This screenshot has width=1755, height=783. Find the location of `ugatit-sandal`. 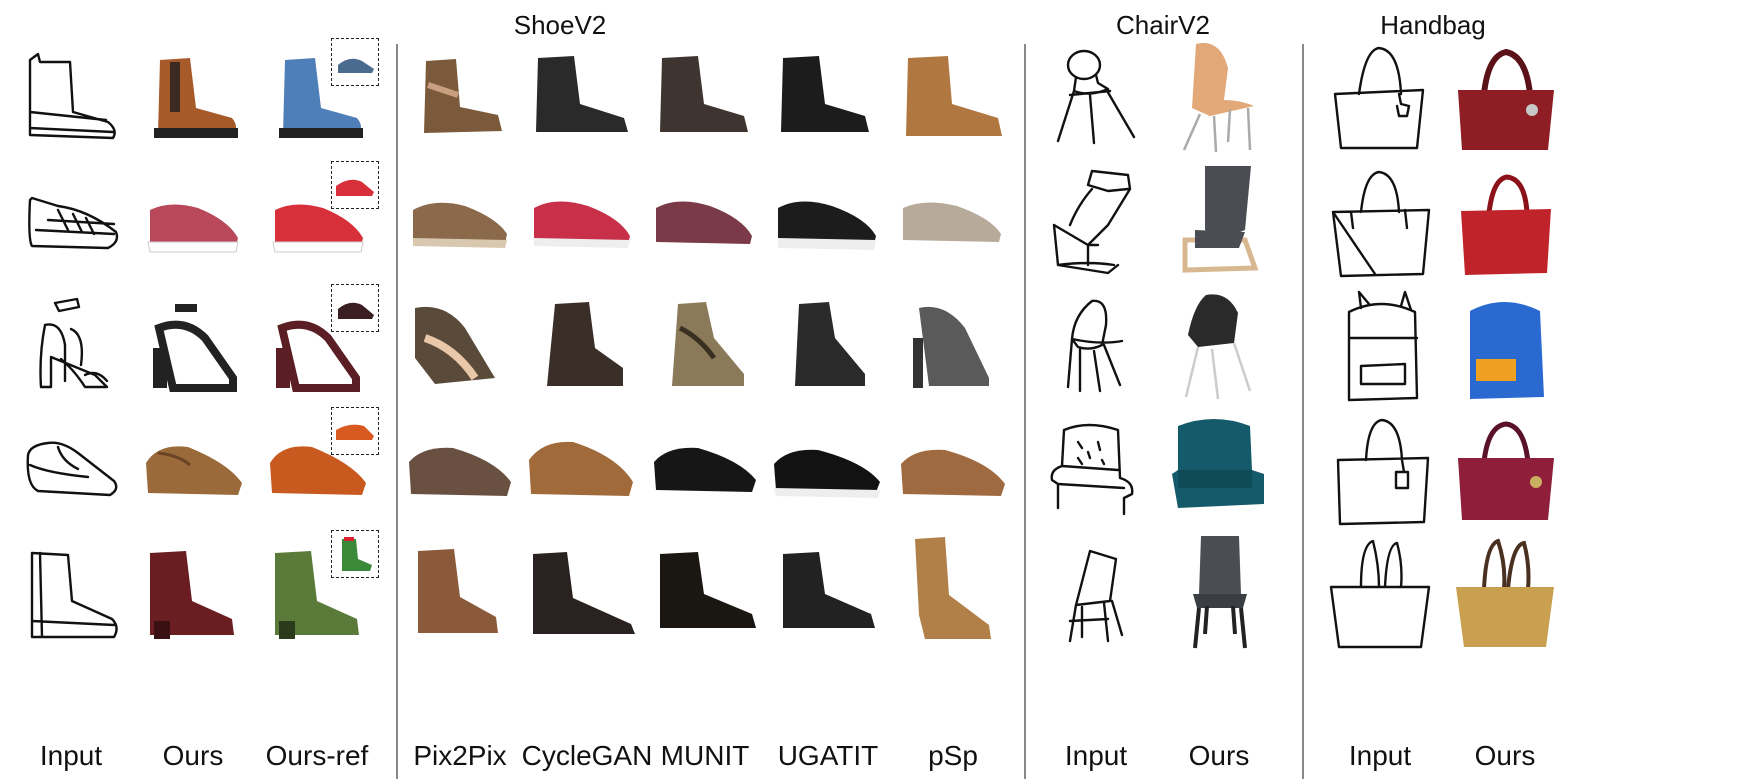

ugatit-sandal is located at coordinates (827, 345).